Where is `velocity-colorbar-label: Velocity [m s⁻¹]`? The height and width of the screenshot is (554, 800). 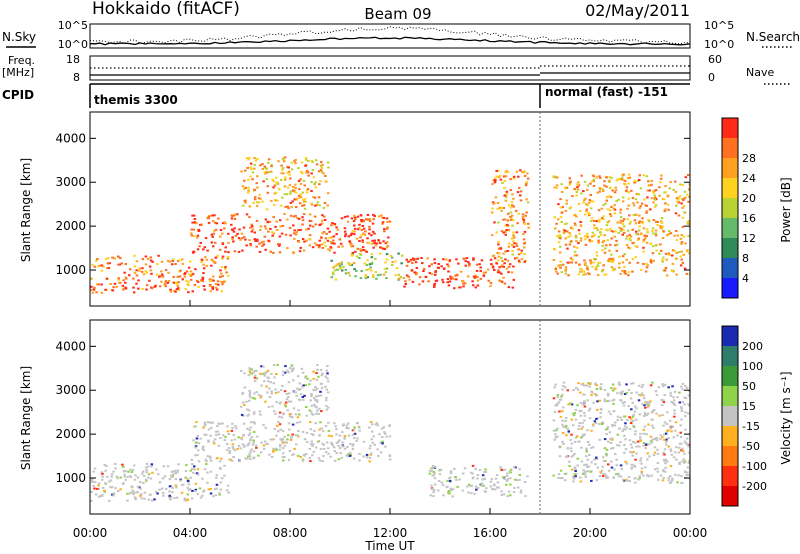
velocity-colorbar-label: Velocity [m s⁻¹] is located at coordinates (786, 417).